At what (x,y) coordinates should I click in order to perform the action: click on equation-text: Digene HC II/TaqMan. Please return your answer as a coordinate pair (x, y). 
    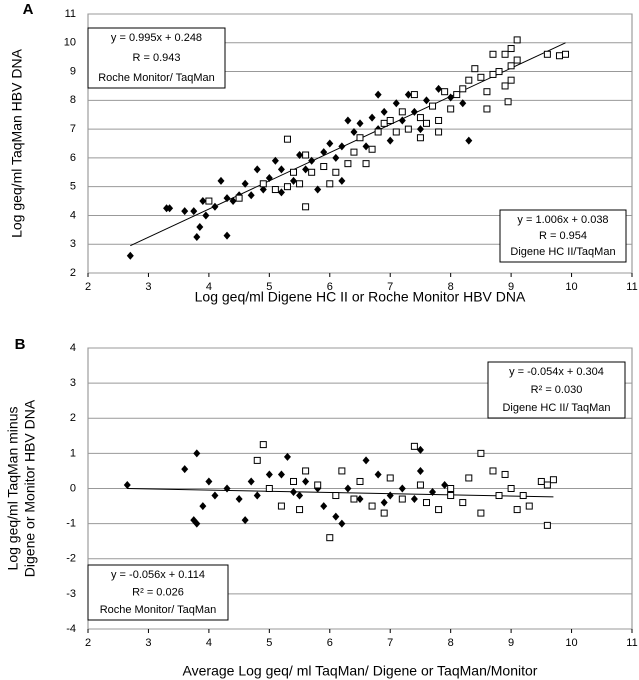
    Looking at the image, I should click on (562, 252).